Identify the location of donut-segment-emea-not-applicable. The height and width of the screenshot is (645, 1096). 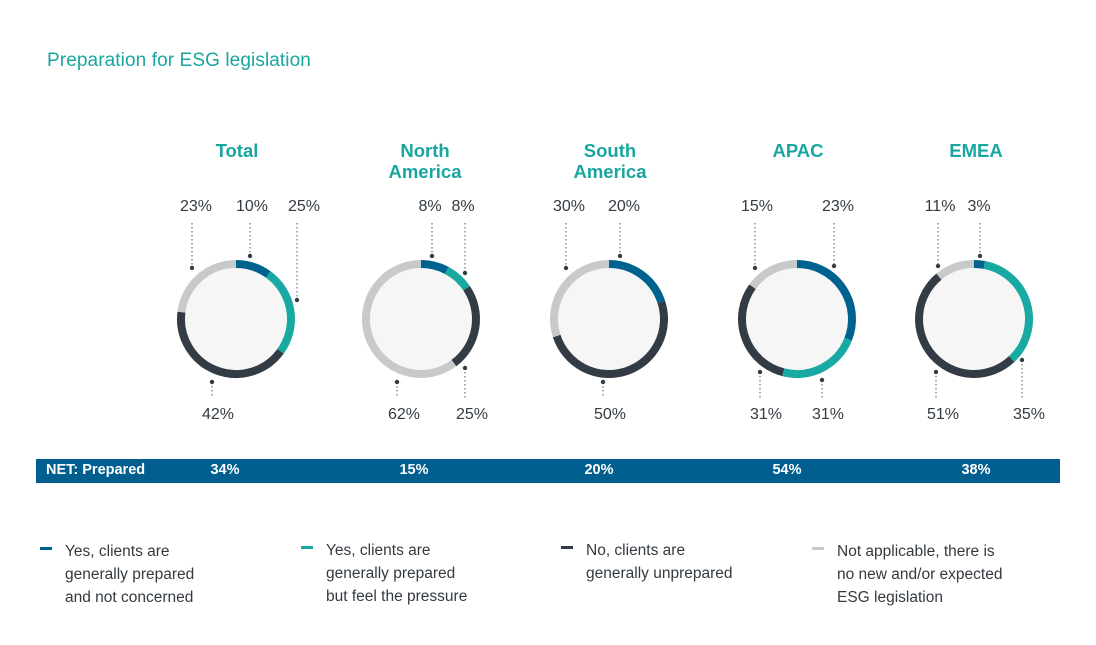
(955, 270).